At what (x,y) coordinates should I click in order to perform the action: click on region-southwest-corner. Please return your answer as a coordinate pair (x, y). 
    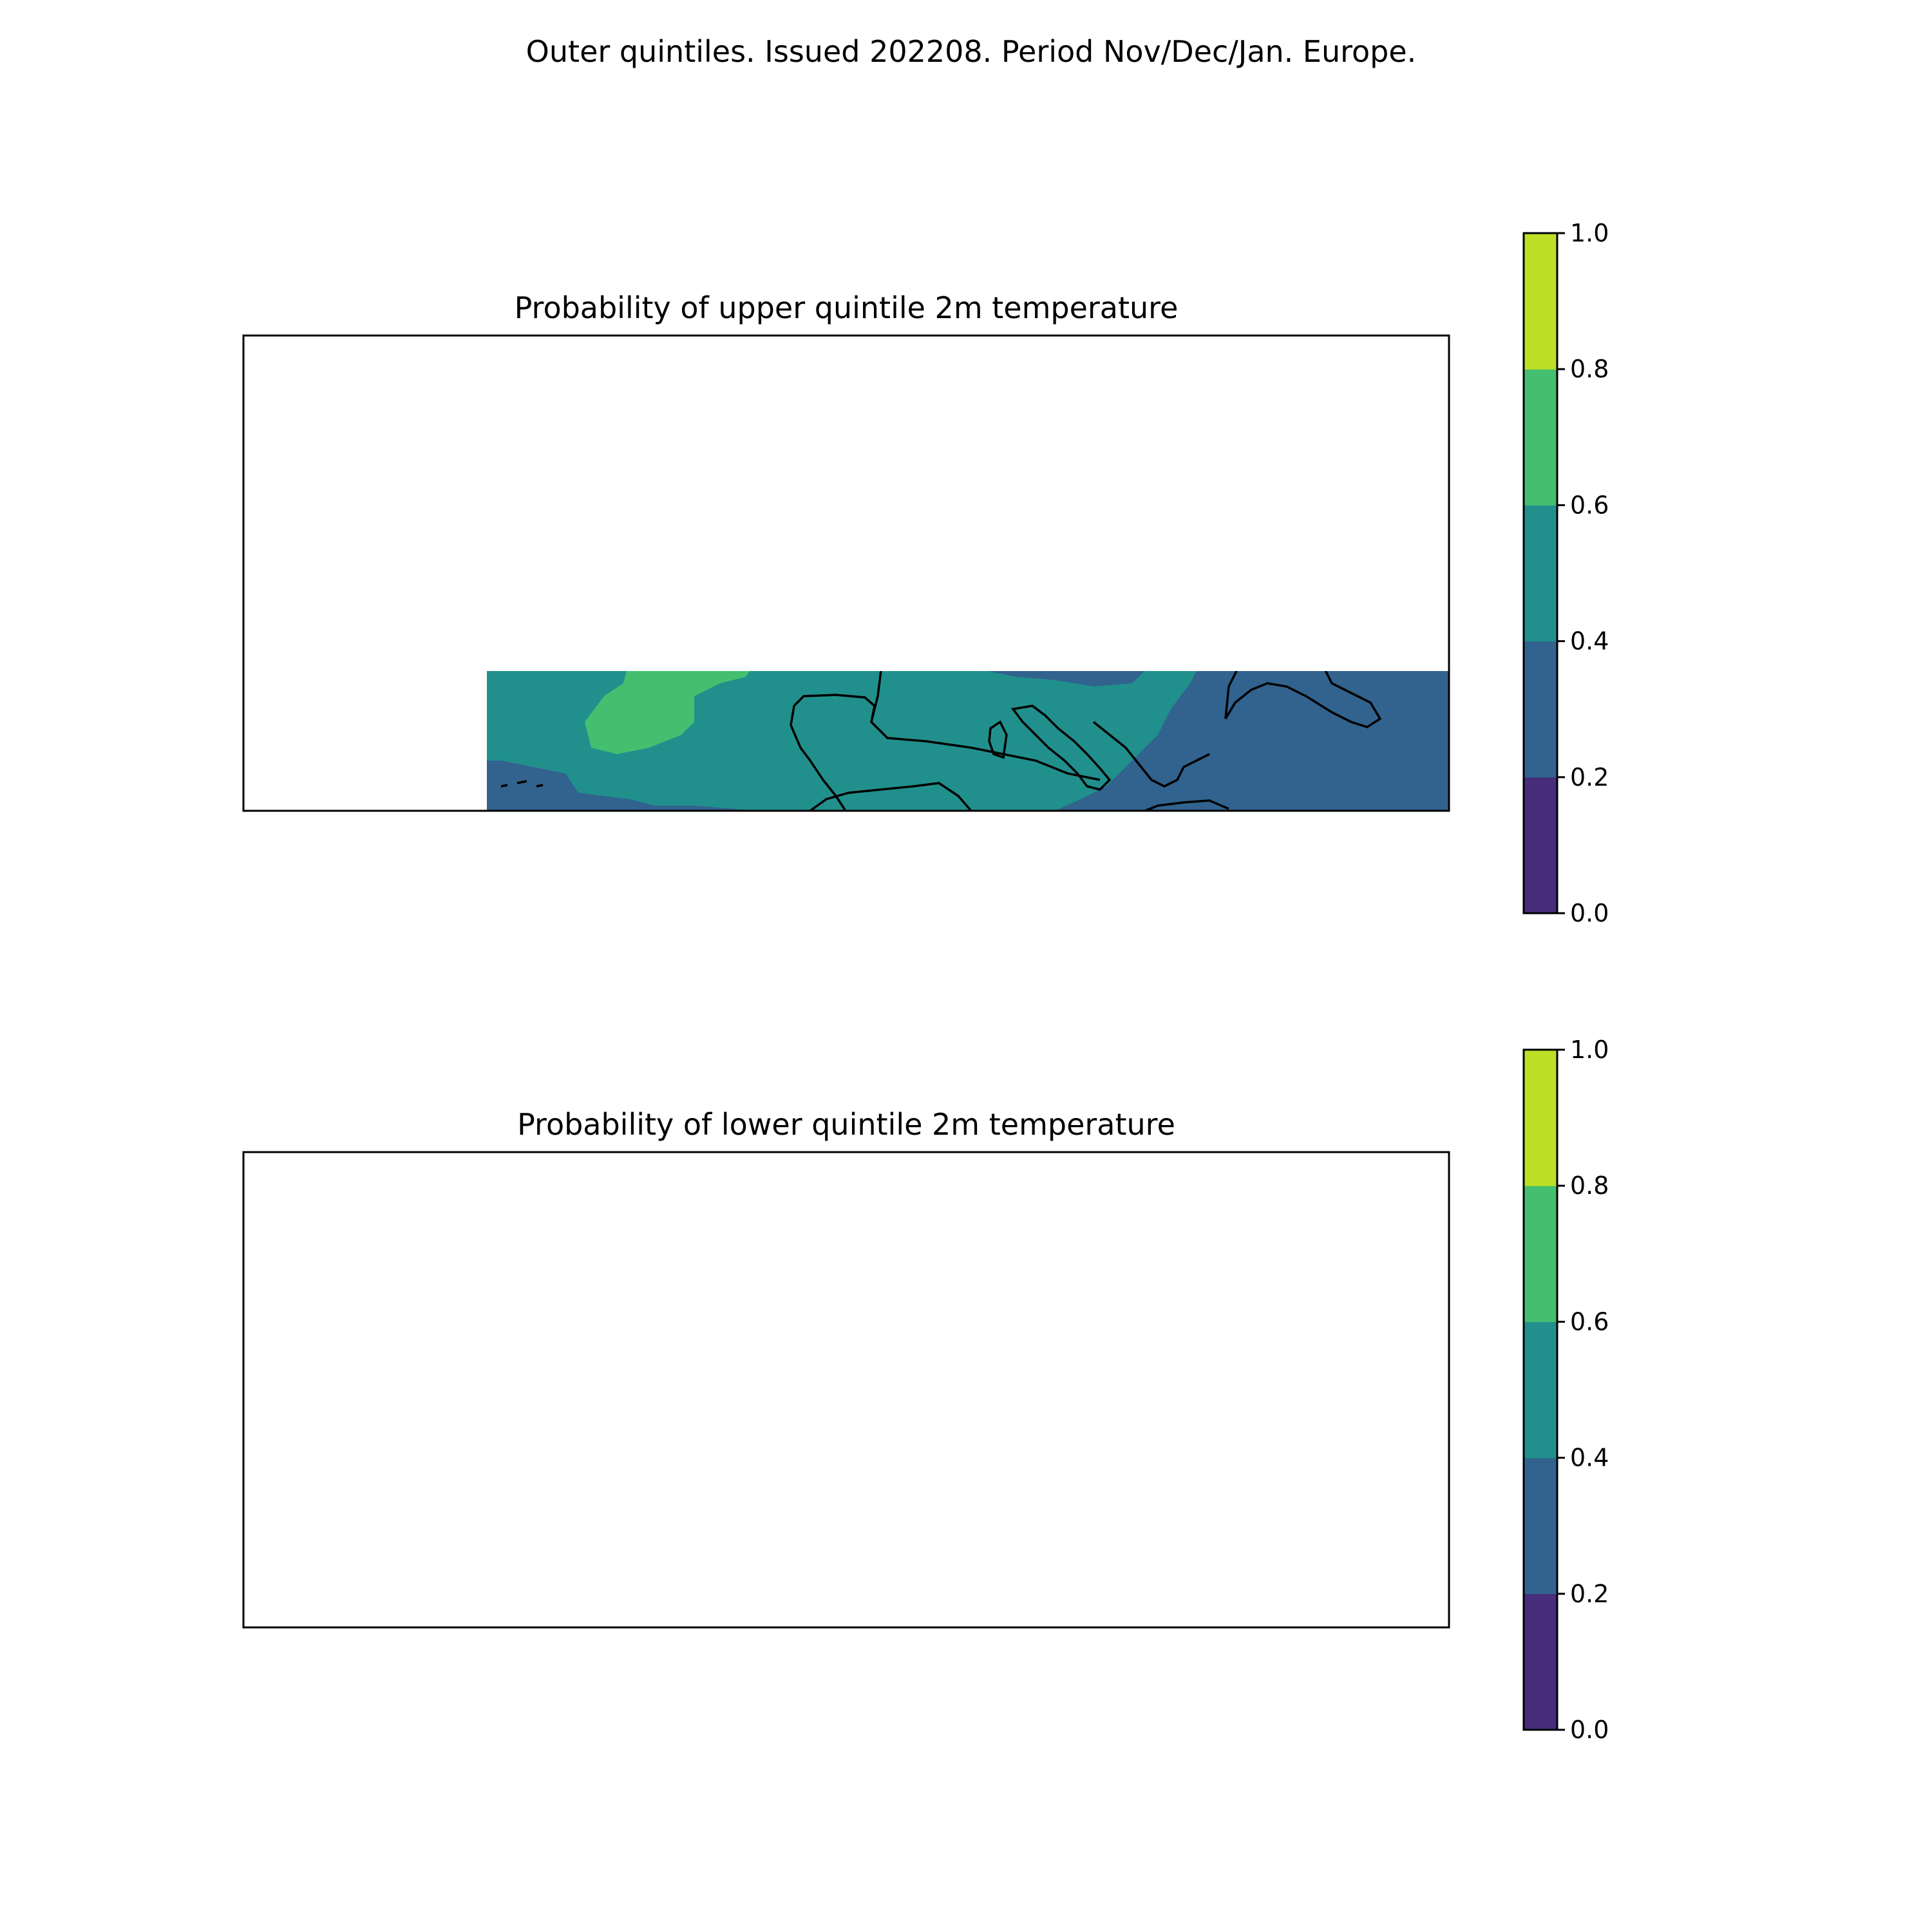
    Looking at the image, I should click on (320, 747).